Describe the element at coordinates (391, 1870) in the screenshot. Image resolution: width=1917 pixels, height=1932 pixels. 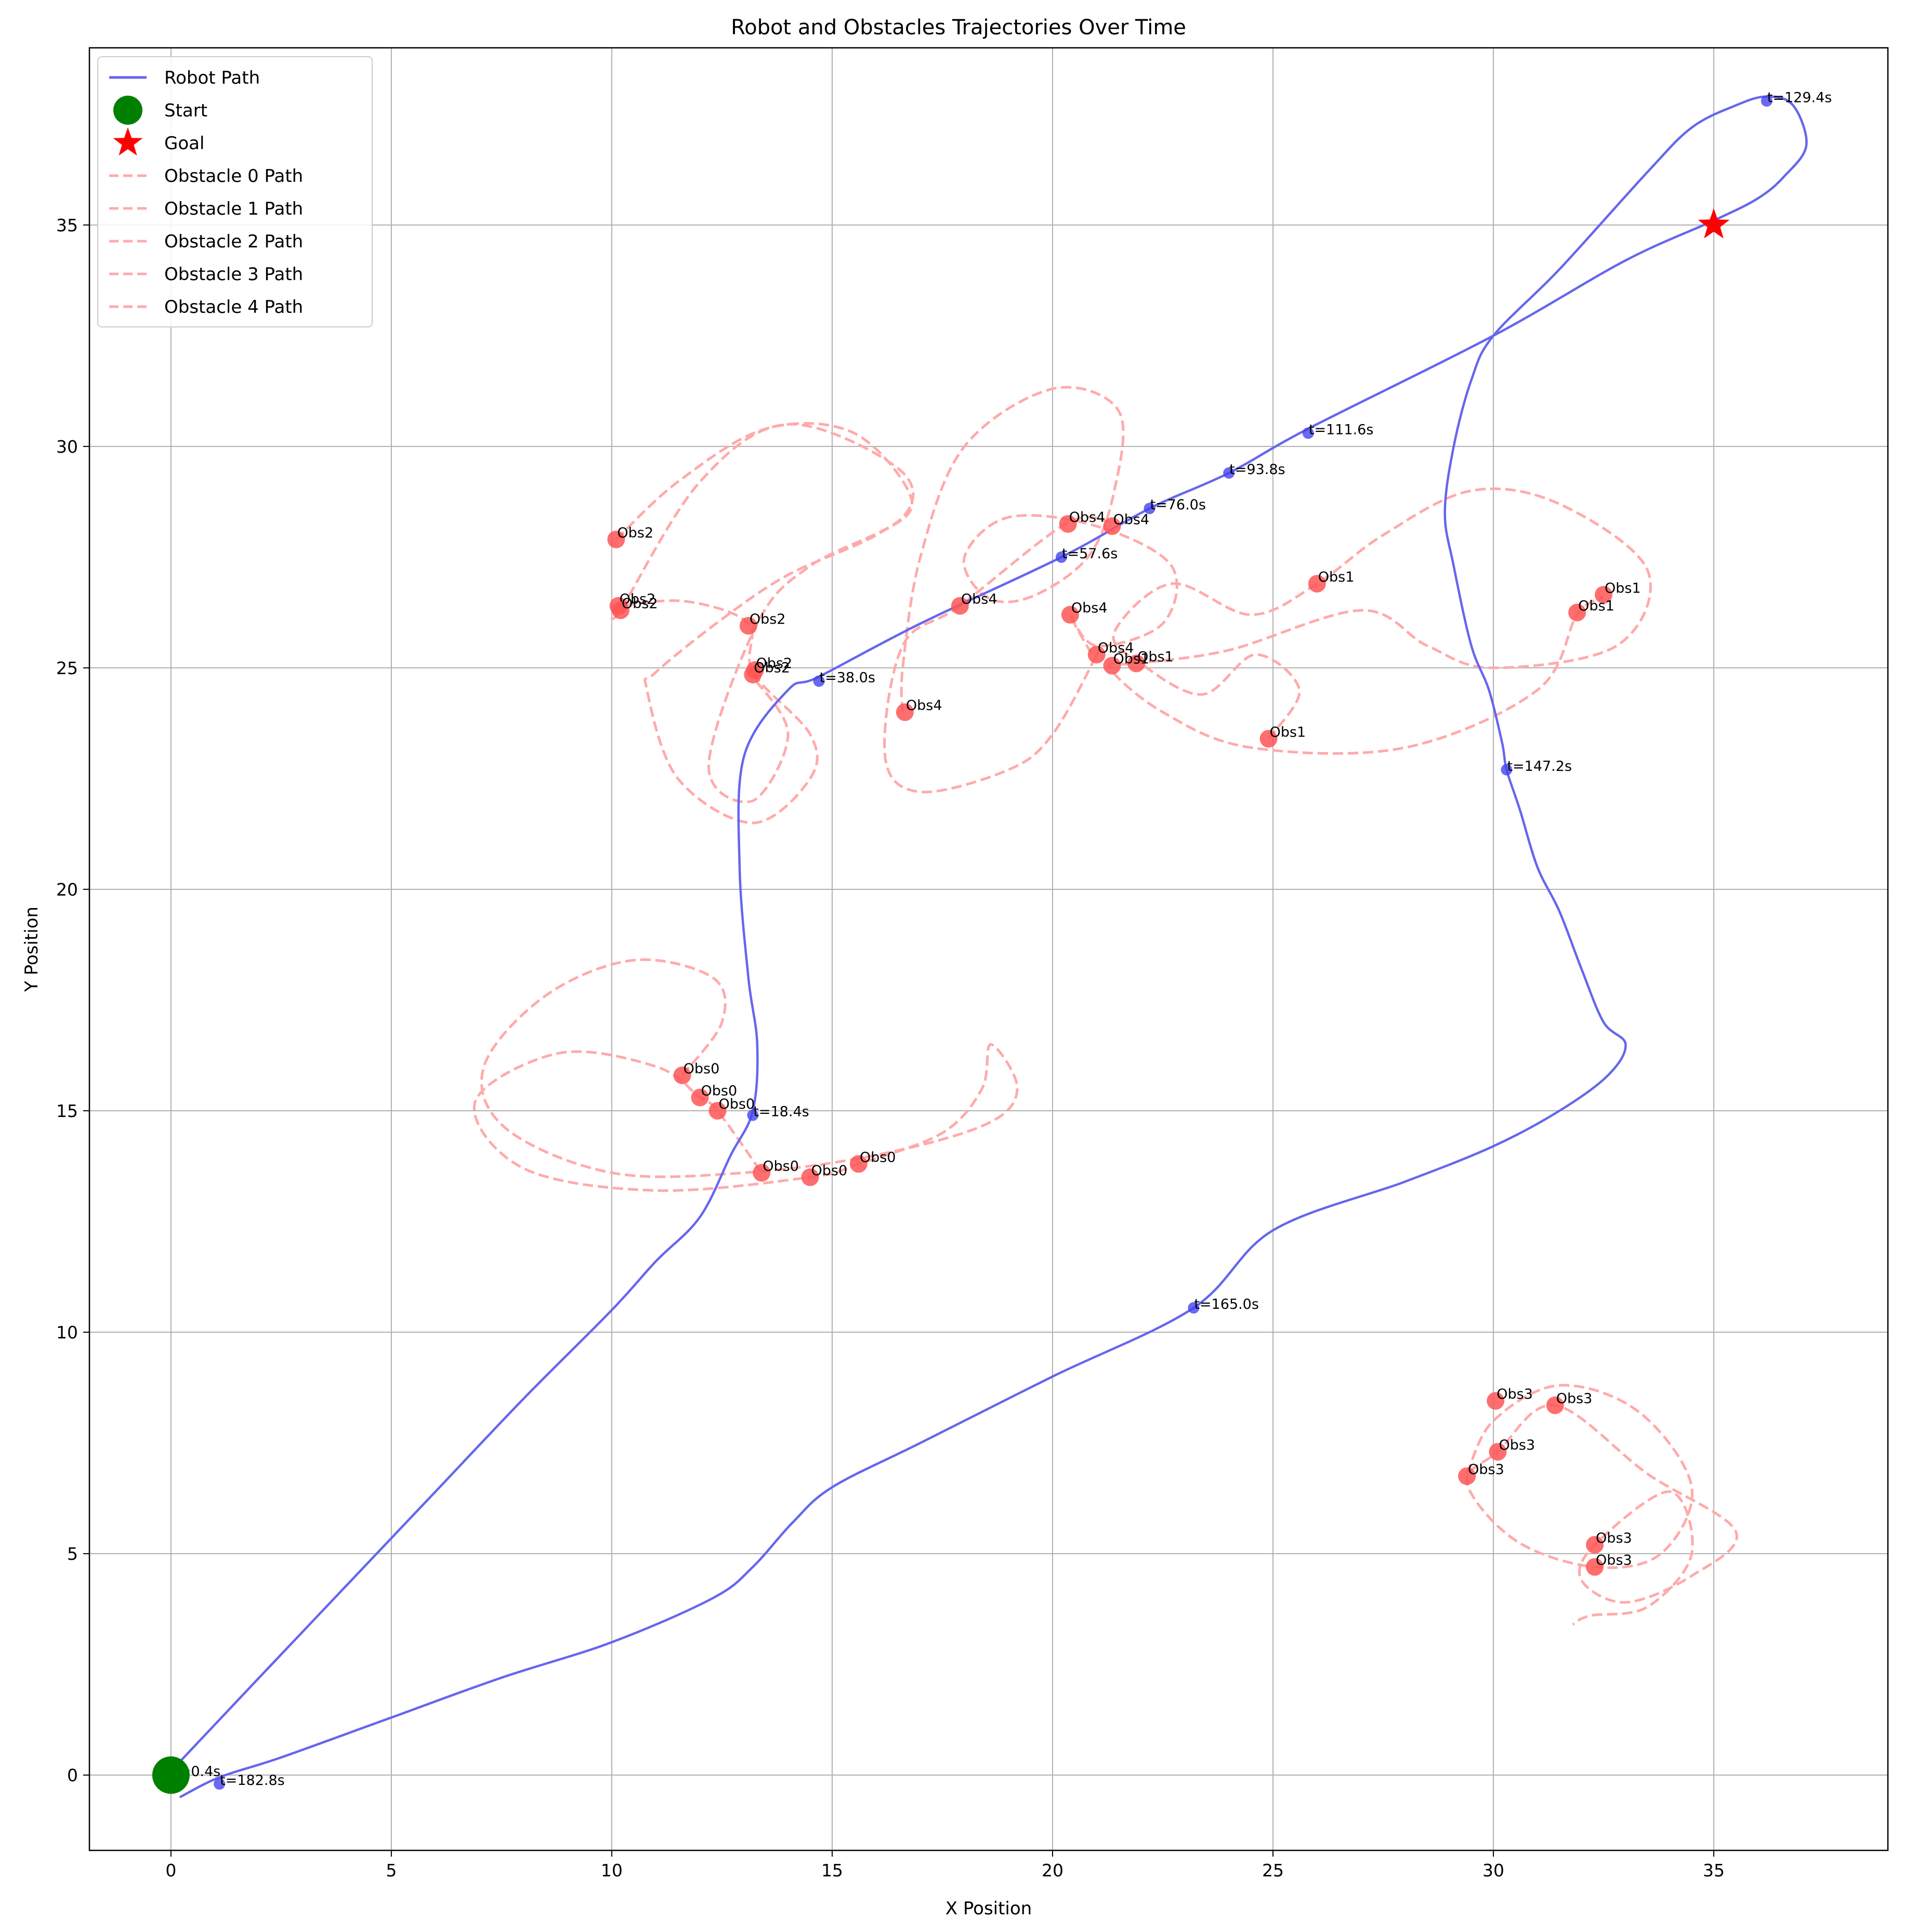
I see `x-tick-label: 5` at that location.